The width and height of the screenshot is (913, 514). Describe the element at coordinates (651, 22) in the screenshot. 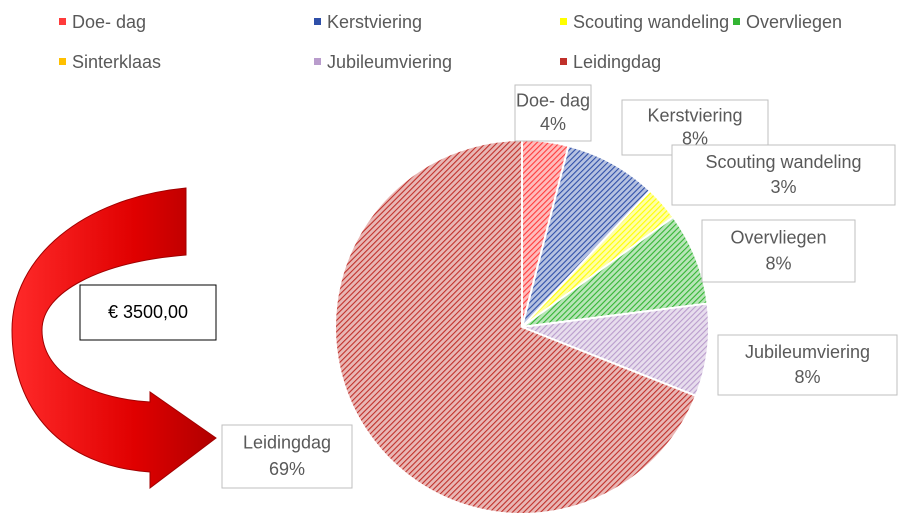

I see `legend-label: Scouting wandeling` at that location.